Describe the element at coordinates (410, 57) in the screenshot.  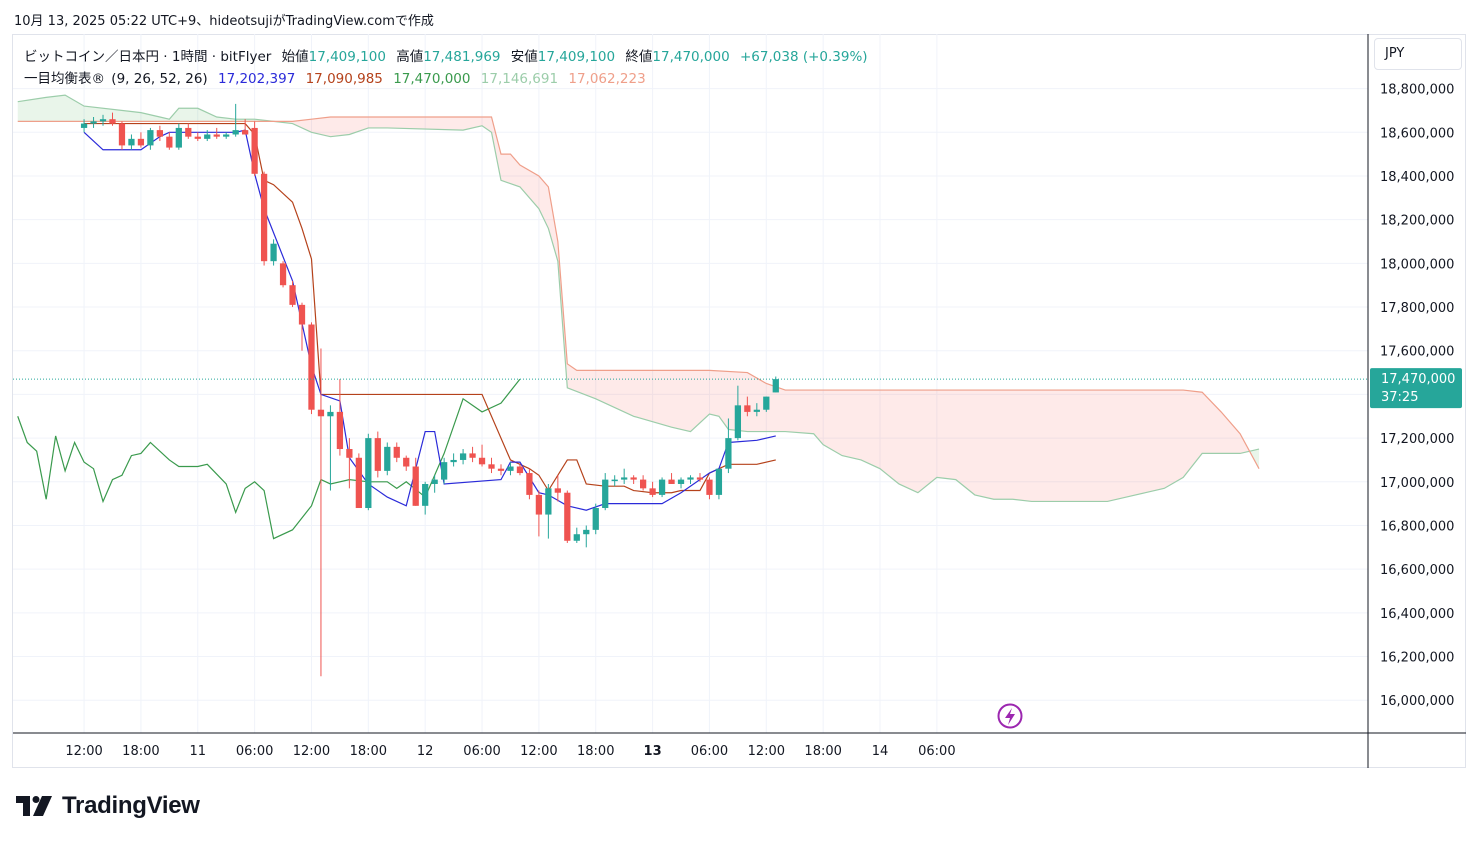
I see `high-label: 高値` at that location.